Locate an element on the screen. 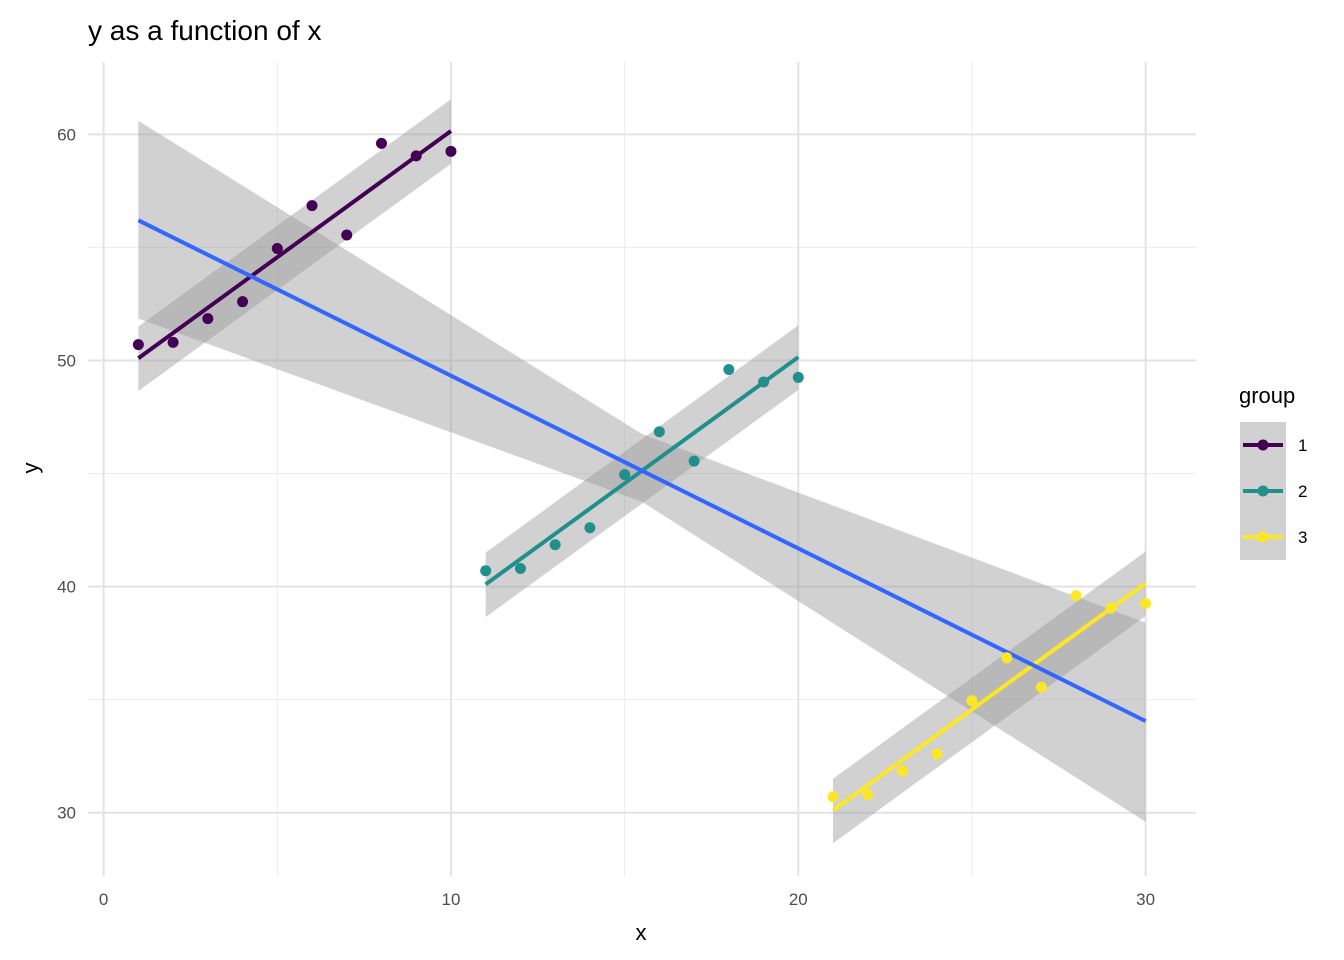  legend: group 1 2 3 is located at coordinates (1273, 471).